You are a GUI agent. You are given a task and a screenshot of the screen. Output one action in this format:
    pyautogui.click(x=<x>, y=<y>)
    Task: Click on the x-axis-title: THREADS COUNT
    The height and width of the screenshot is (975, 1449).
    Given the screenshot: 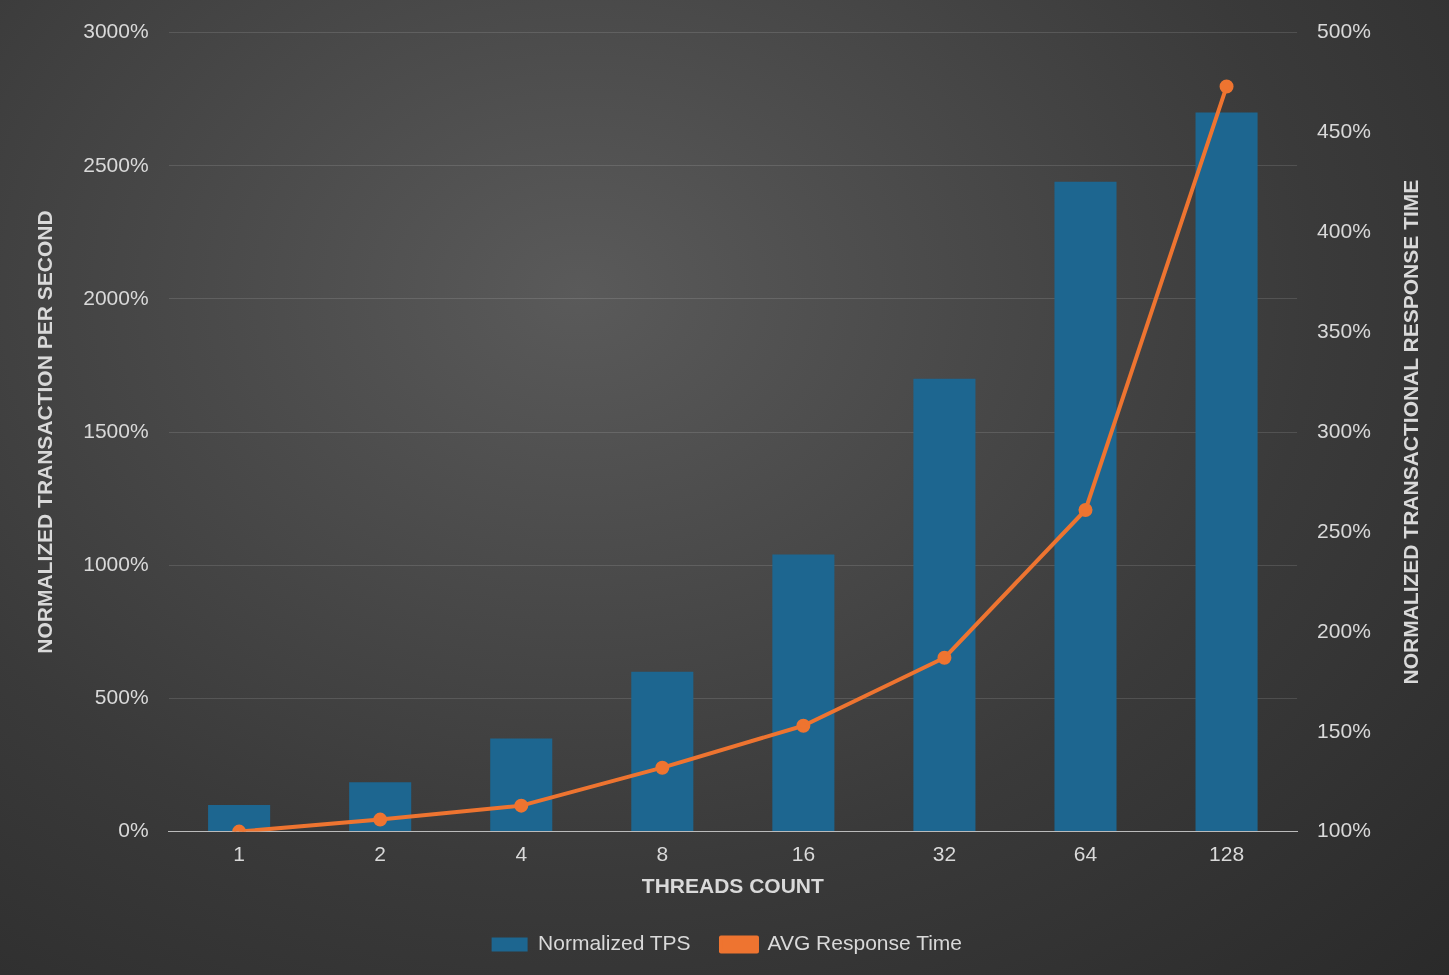 What is the action you would take?
    pyautogui.click(x=733, y=886)
    